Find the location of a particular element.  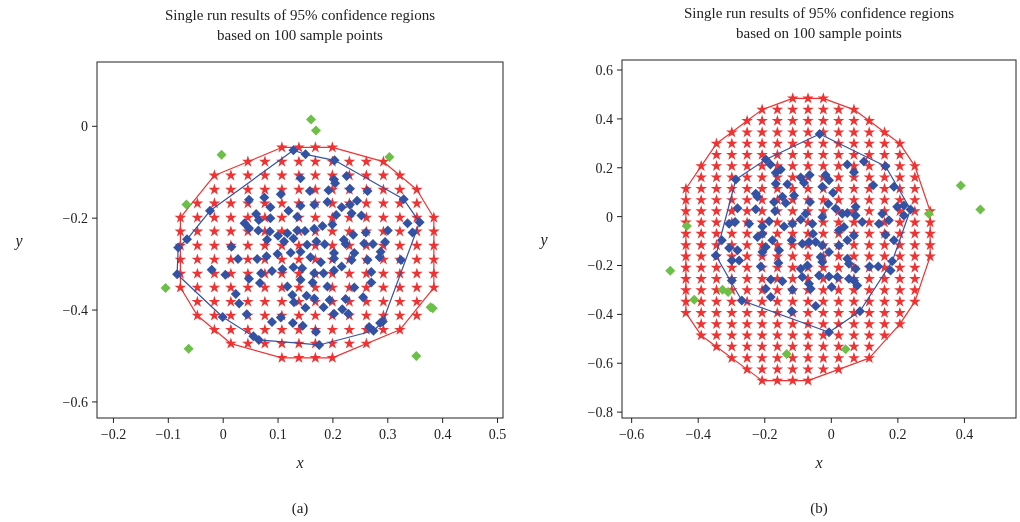

x-tick-label: −0.6 is located at coordinates (631, 434).